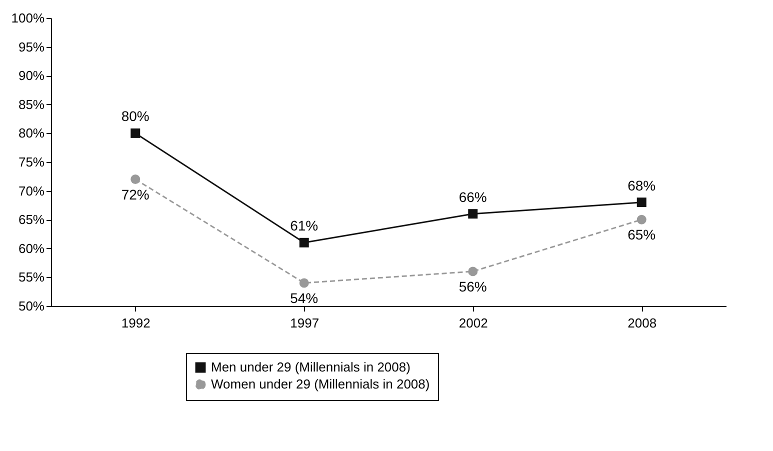 This screenshot has width=773, height=451. What do you see at coordinates (135, 323) in the screenshot?
I see `x-tick-label: 1992` at bounding box center [135, 323].